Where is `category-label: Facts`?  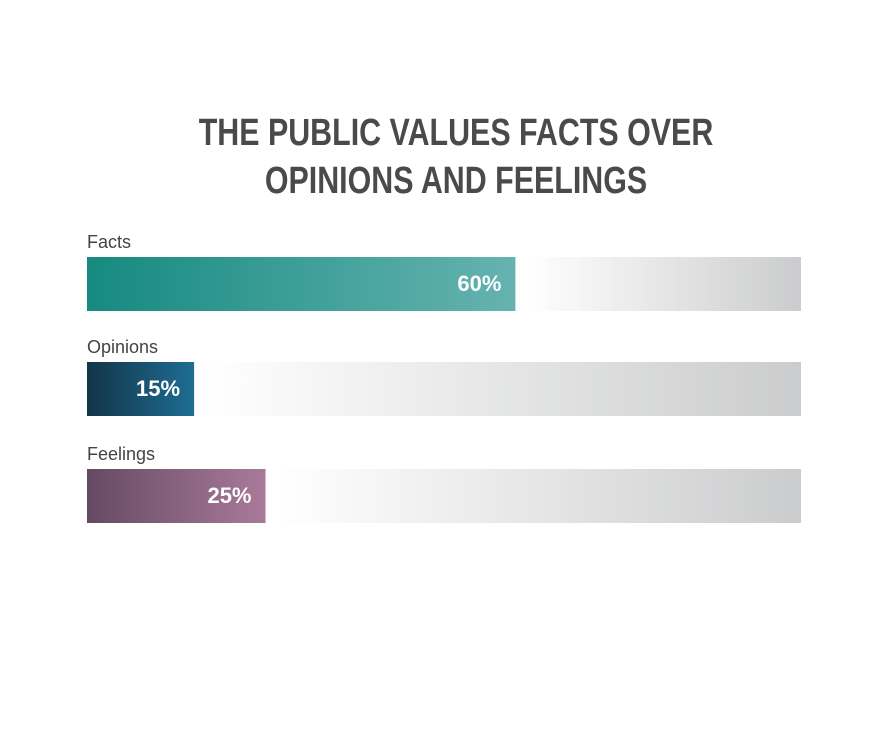
category-label: Facts is located at coordinates (109, 242).